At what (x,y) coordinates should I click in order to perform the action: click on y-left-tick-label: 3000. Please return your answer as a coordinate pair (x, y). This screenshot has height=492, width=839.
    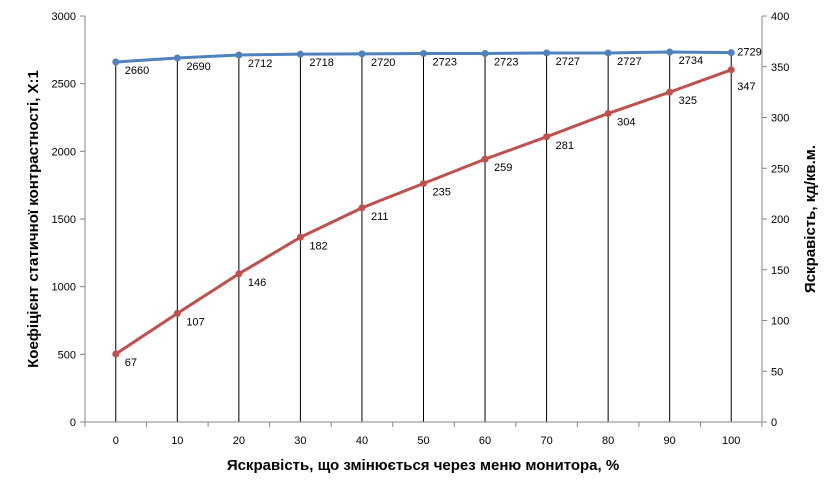
    Looking at the image, I should click on (64, 17).